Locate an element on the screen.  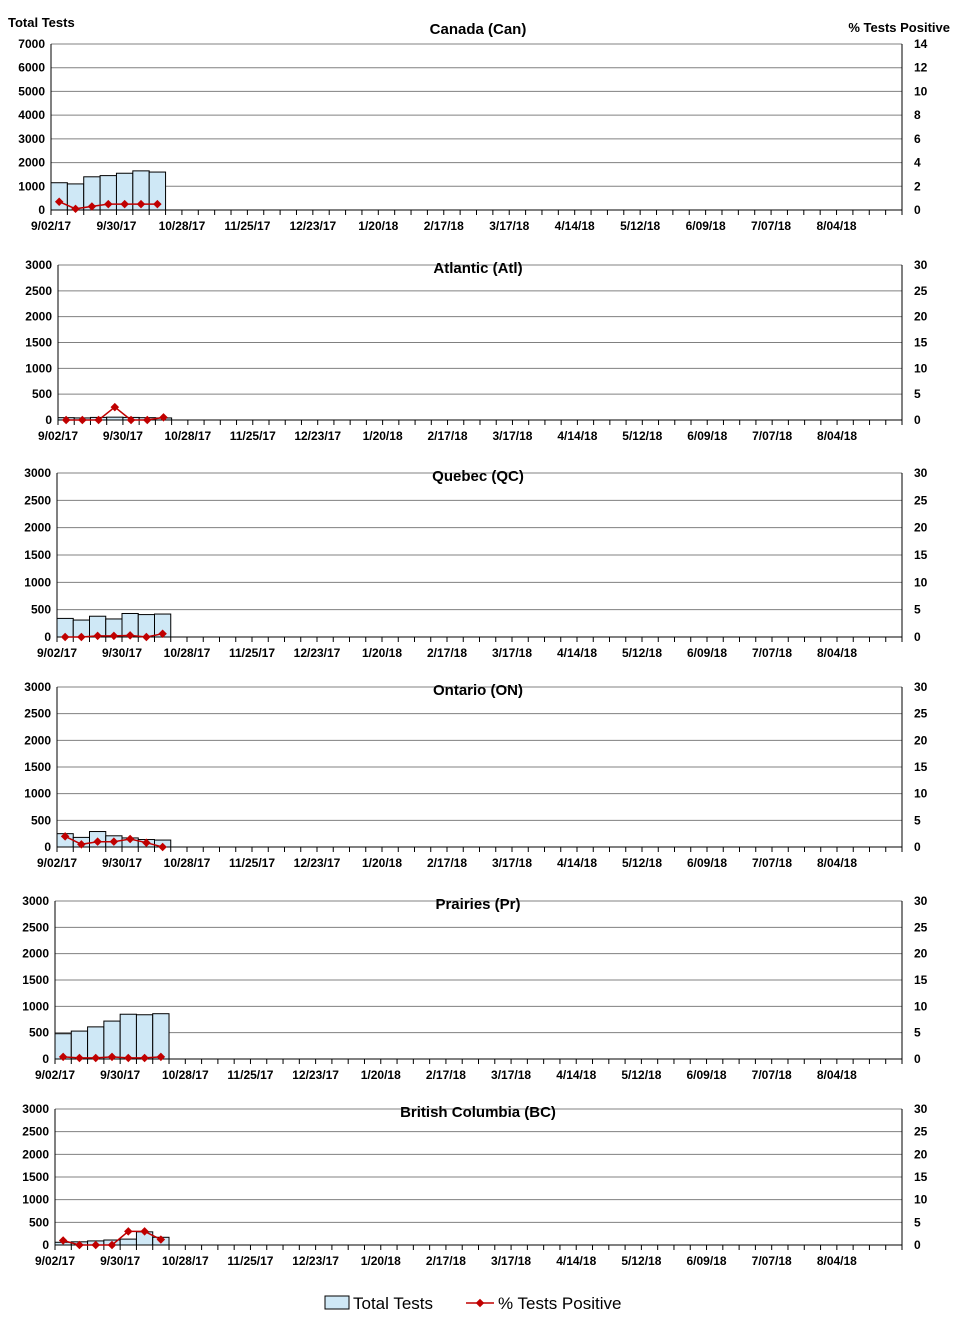
chart-title: Prairies (Pr) is located at coordinates (477, 904).